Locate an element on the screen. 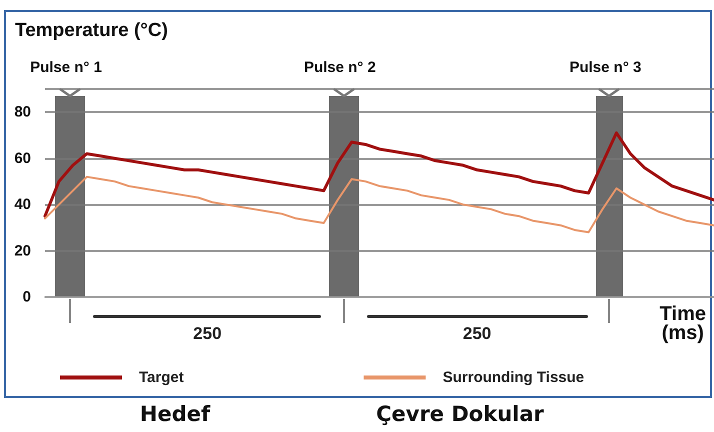 This screenshot has width=714, height=432. y-tick-label: 60 is located at coordinates (22, 158).